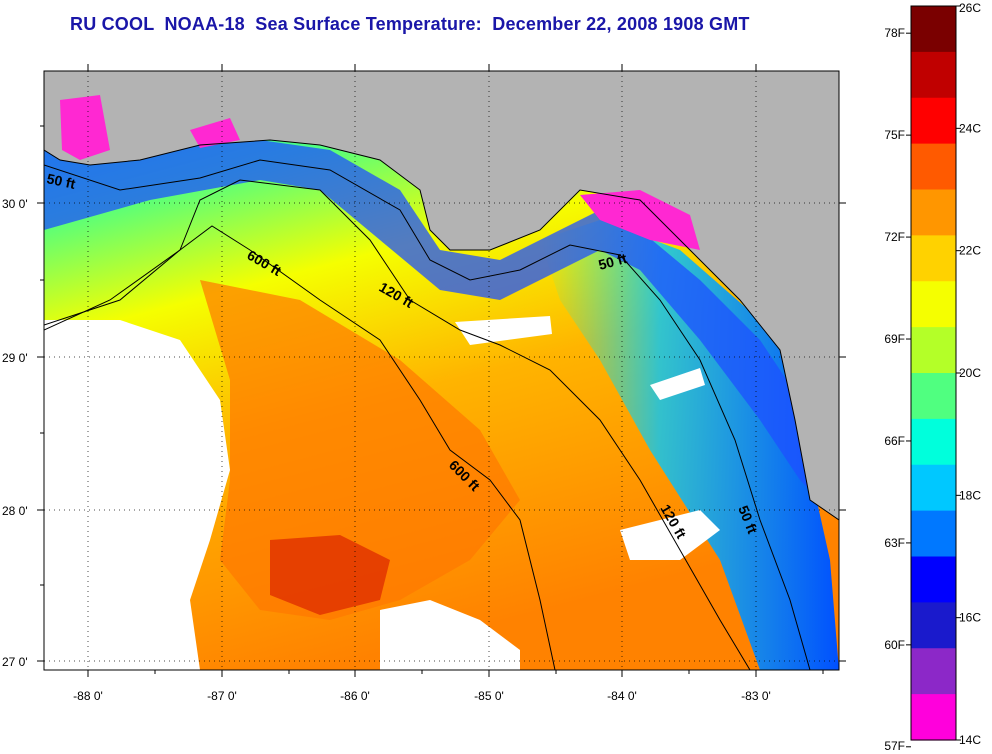  Describe the element at coordinates (894, 543) in the screenshot. I see `colorbar-fahrenheit-label: 63F` at that location.